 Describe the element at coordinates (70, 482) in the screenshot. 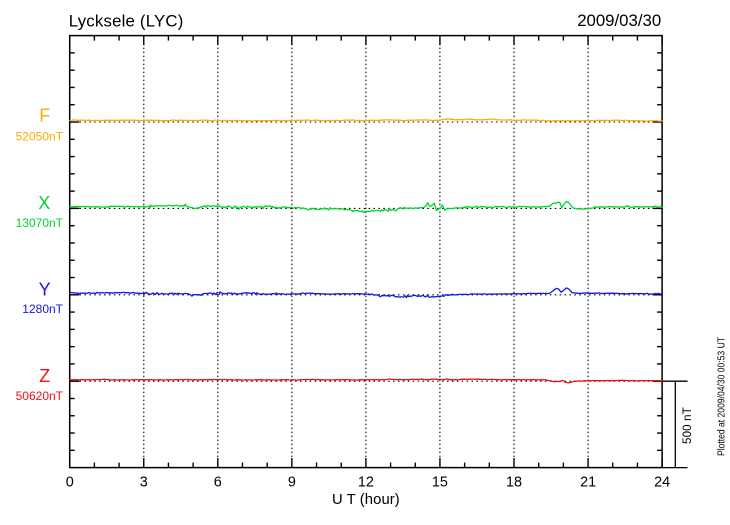

I see `svg-text: 0` at that location.